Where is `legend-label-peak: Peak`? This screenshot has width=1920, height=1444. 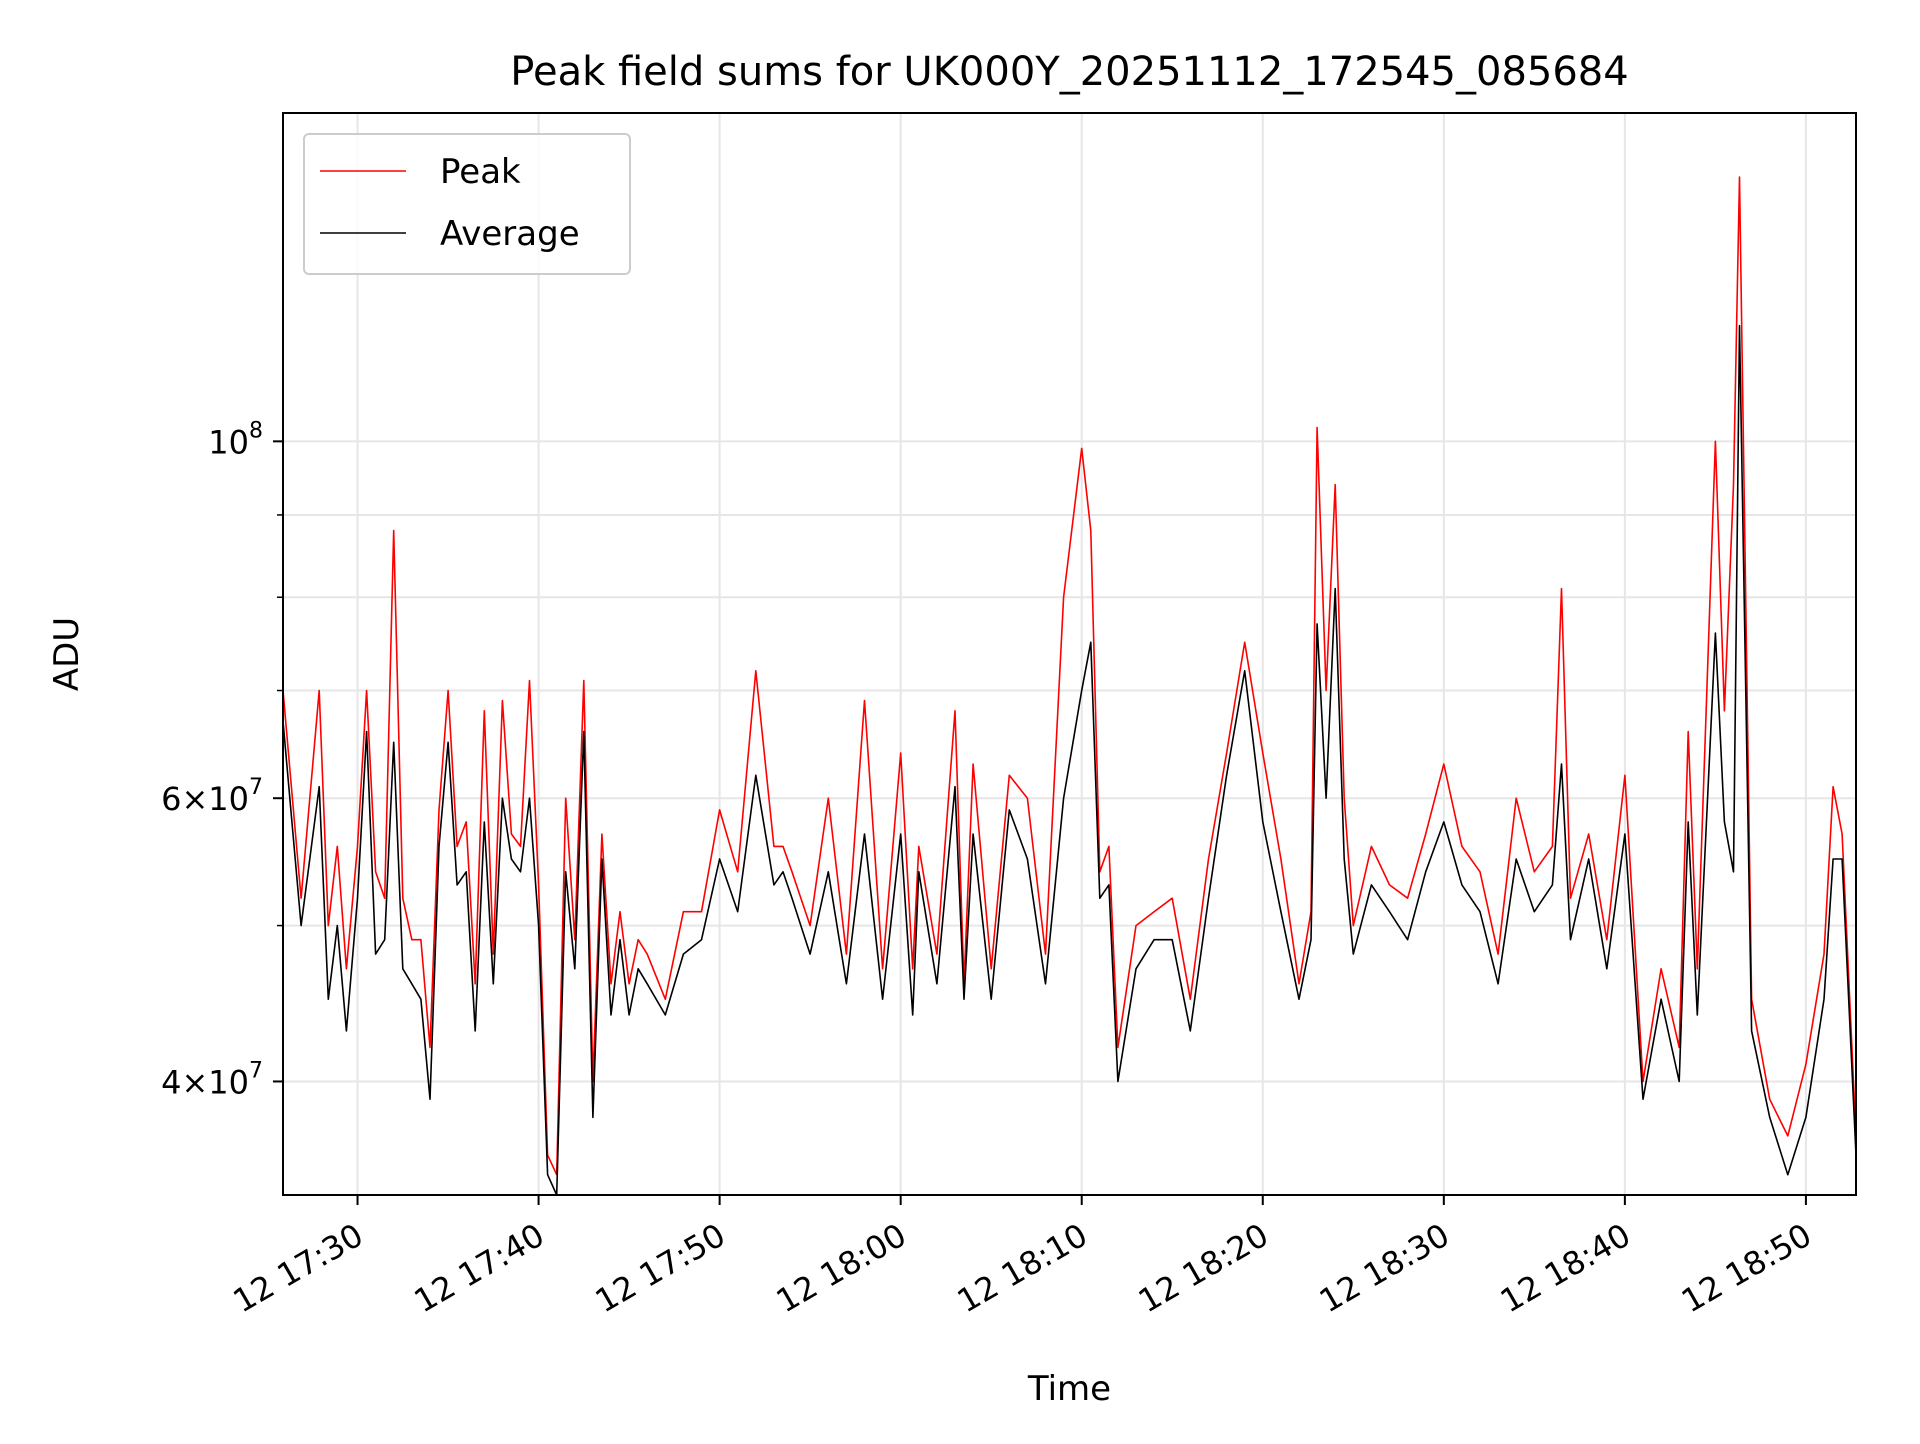 legend-label-peak: Peak is located at coordinates (480, 172).